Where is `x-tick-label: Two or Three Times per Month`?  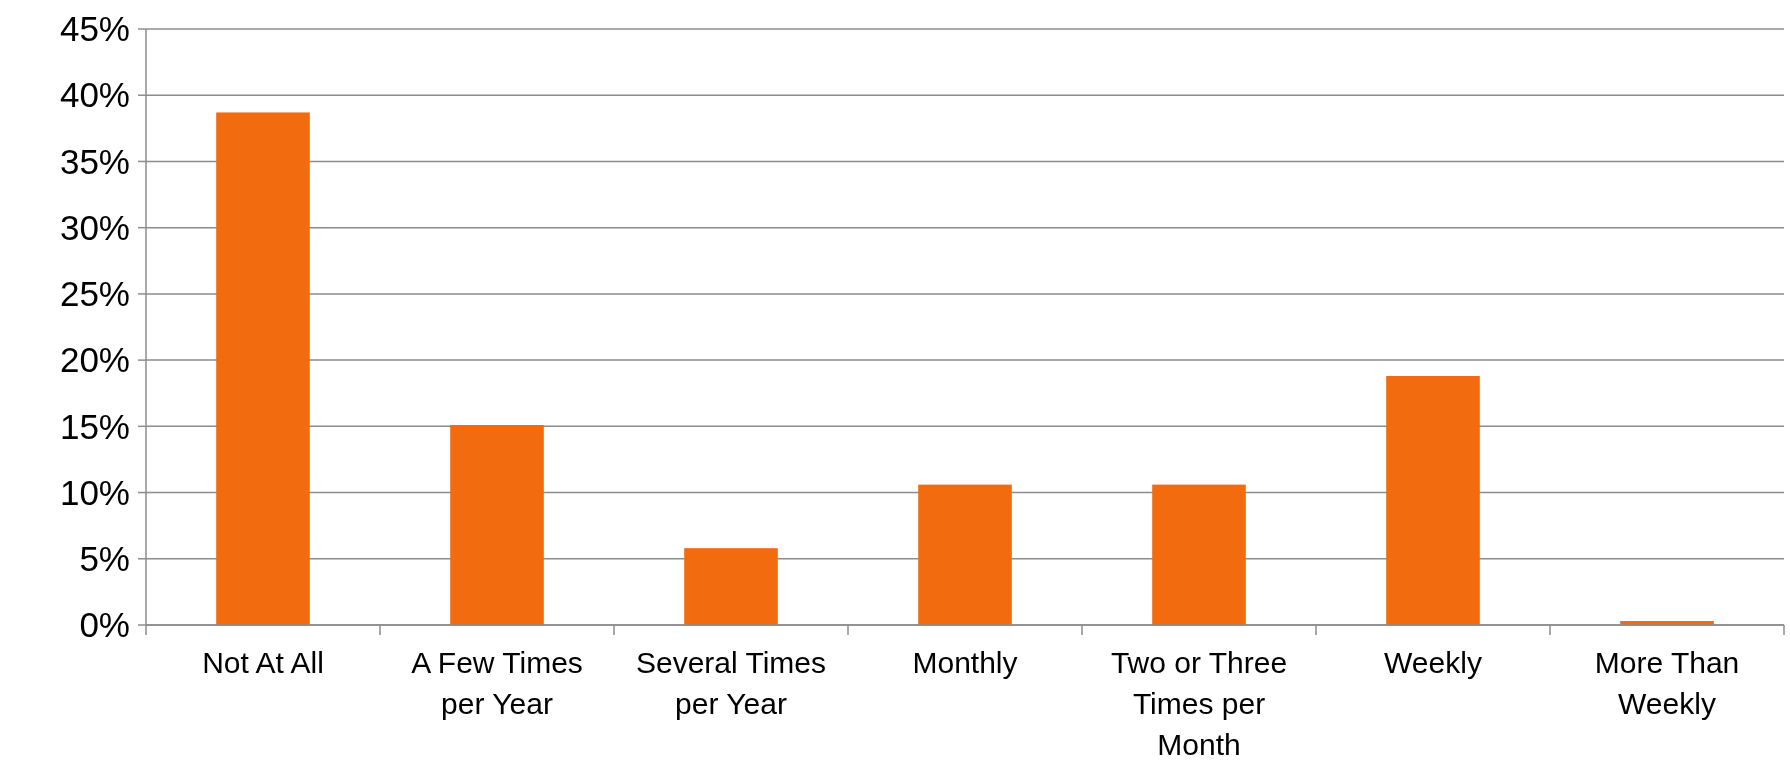
x-tick-label: Two or Three Times per Month is located at coordinates (1199, 703).